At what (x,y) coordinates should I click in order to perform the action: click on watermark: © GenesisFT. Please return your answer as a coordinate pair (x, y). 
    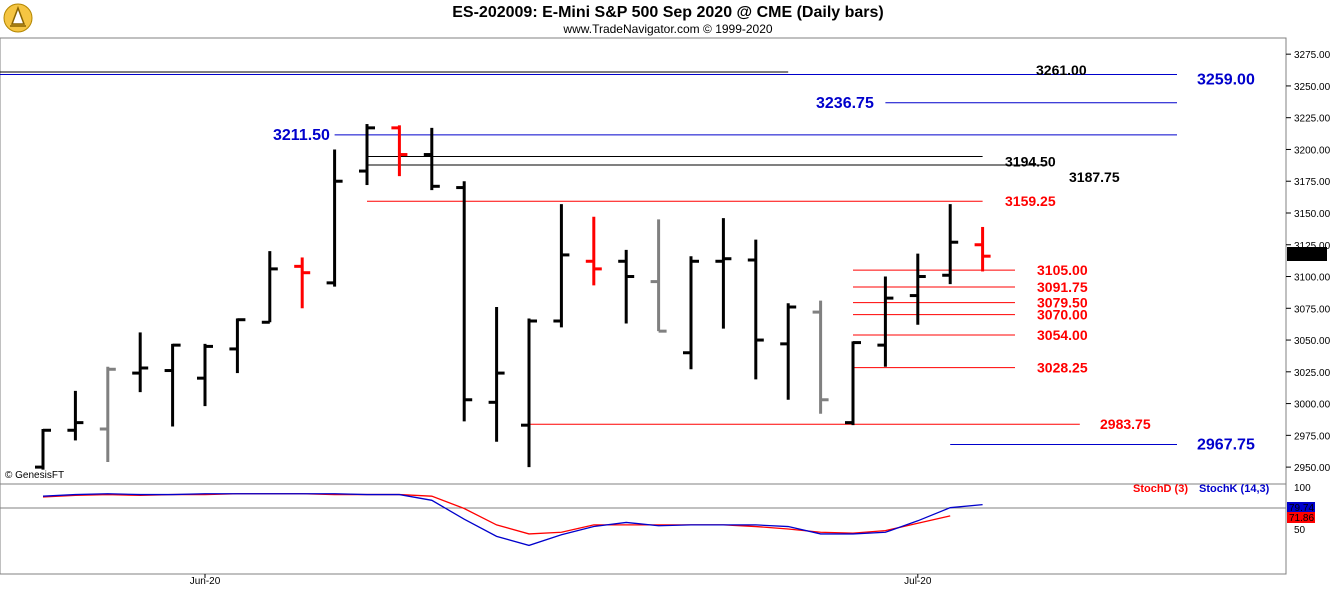
    Looking at the image, I should click on (34, 475).